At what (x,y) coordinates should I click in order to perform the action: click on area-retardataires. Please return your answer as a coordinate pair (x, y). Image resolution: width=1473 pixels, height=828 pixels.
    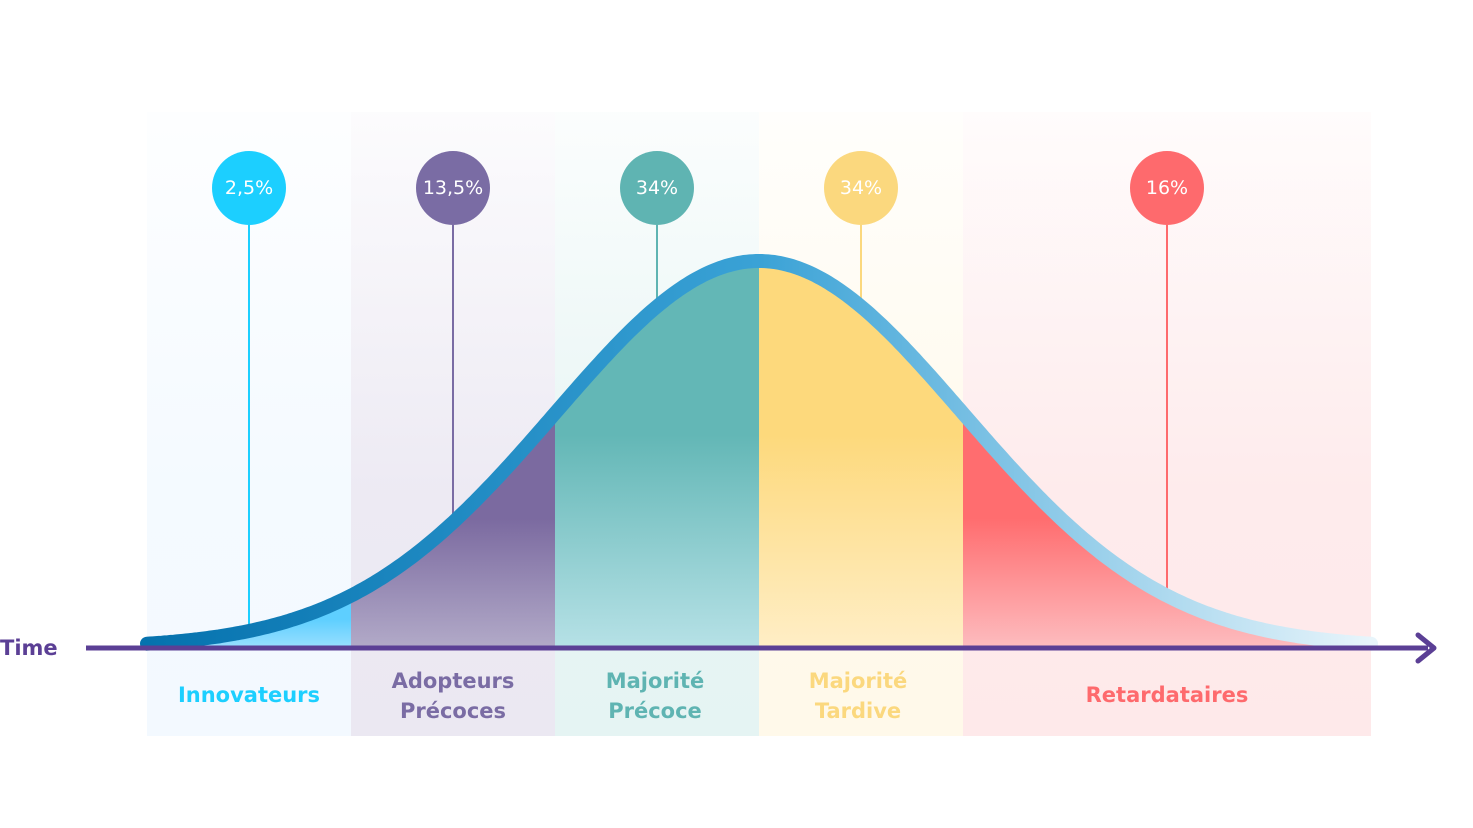
    Looking at the image, I should click on (1167, 530).